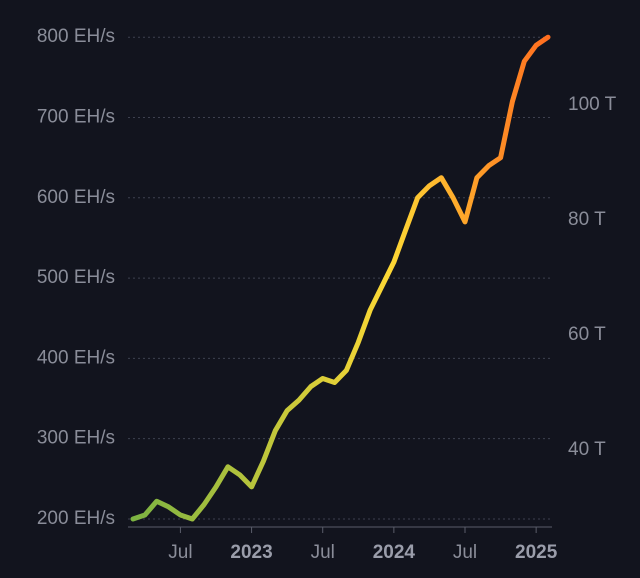 The image size is (640, 578). Describe the element at coordinates (76, 197) in the screenshot. I see `y-tick-label: 600 EH/s` at that location.